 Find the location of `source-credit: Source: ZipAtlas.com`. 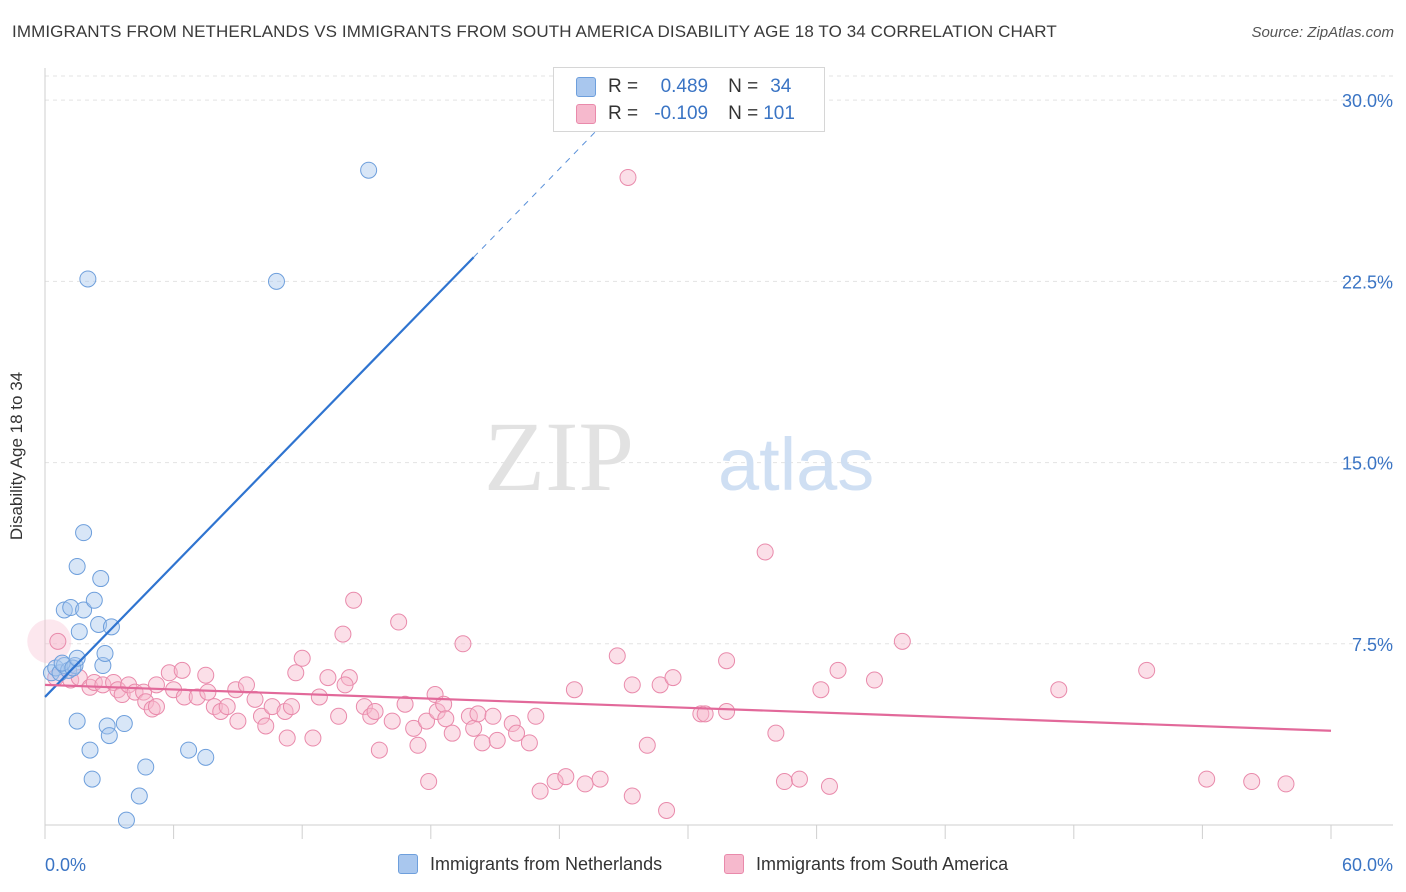

source-credit: Source: ZipAtlas.com is located at coordinates (1322, 32).